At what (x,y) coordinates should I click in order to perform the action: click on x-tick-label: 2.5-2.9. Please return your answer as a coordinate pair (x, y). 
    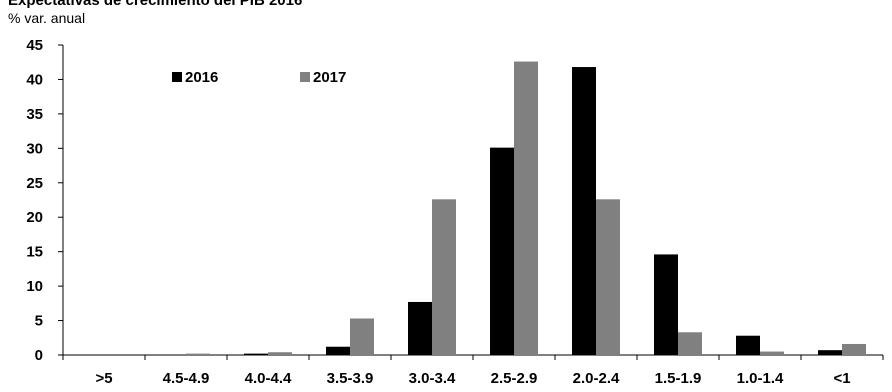
    Looking at the image, I should click on (514, 378).